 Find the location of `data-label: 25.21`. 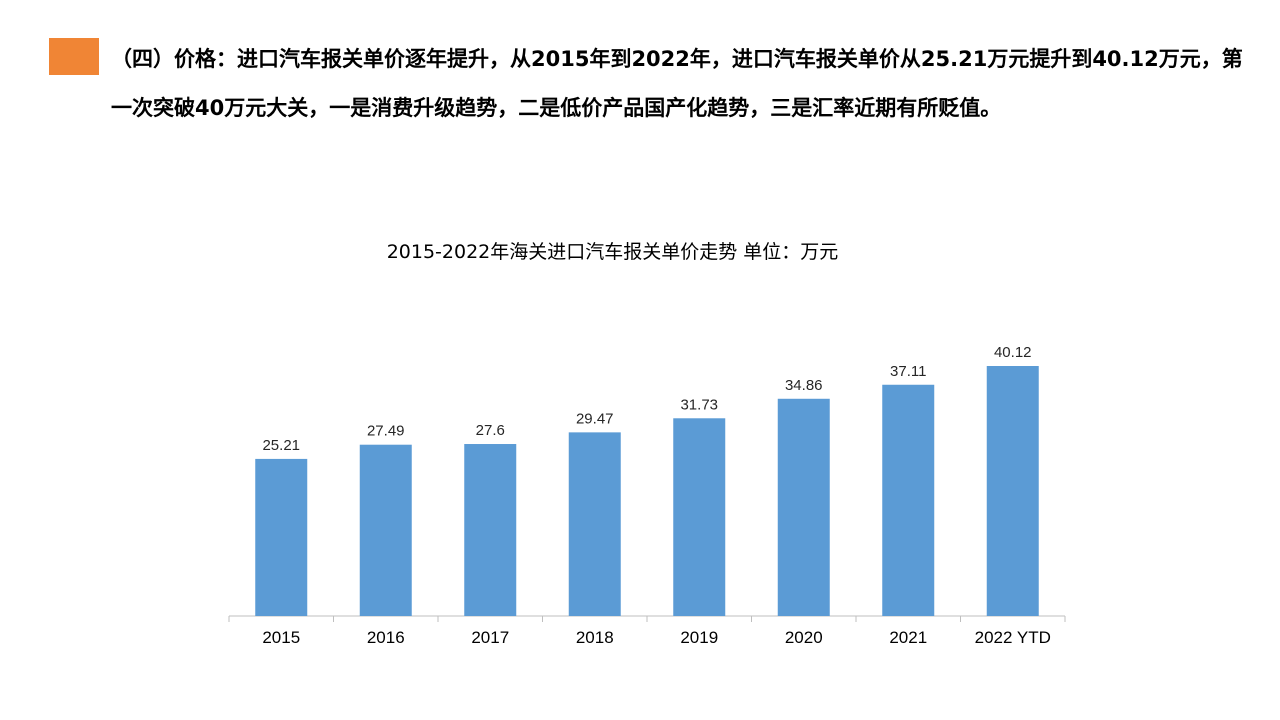

data-label: 25.21 is located at coordinates (281, 445).